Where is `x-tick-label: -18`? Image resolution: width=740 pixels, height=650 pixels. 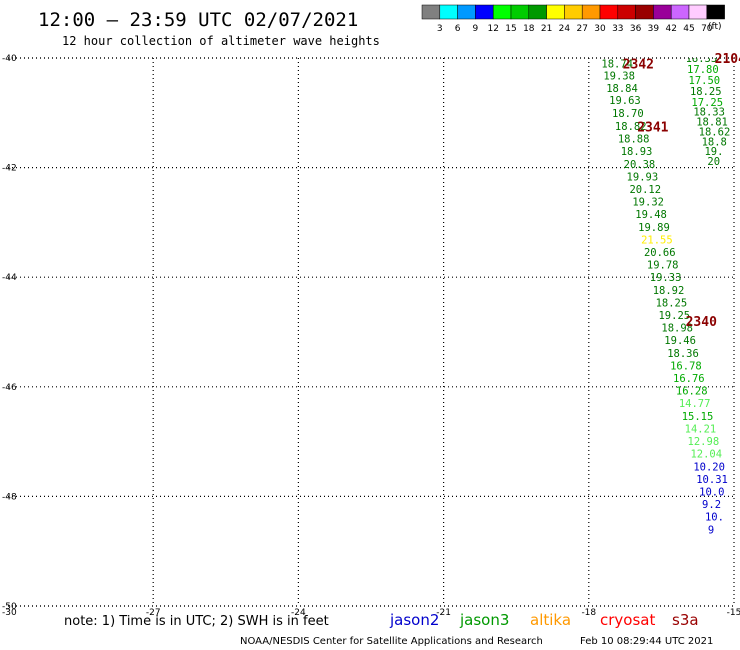 x-tick-label: -18 is located at coordinates (588, 613).